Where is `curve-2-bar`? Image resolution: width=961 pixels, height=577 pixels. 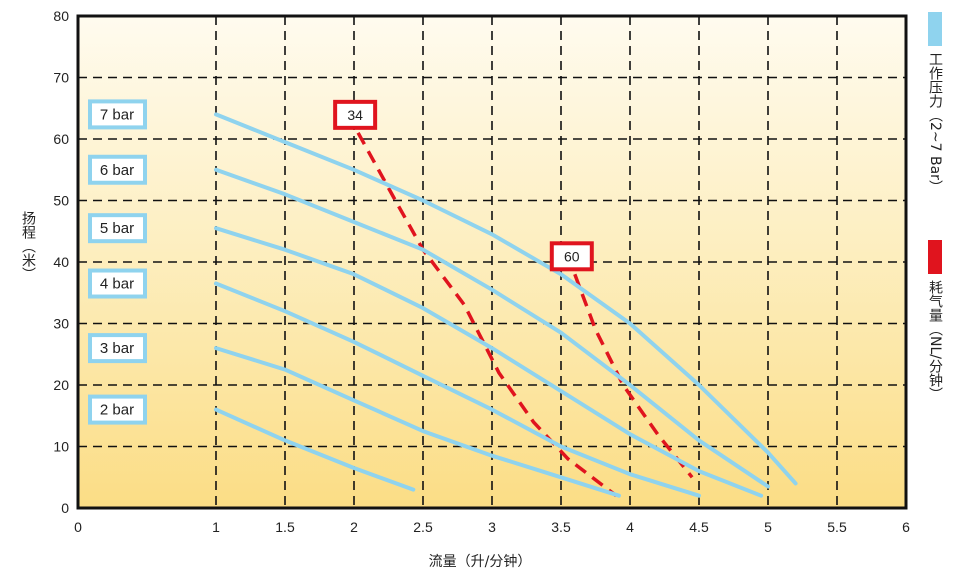
curve-2-bar is located at coordinates (315, 449).